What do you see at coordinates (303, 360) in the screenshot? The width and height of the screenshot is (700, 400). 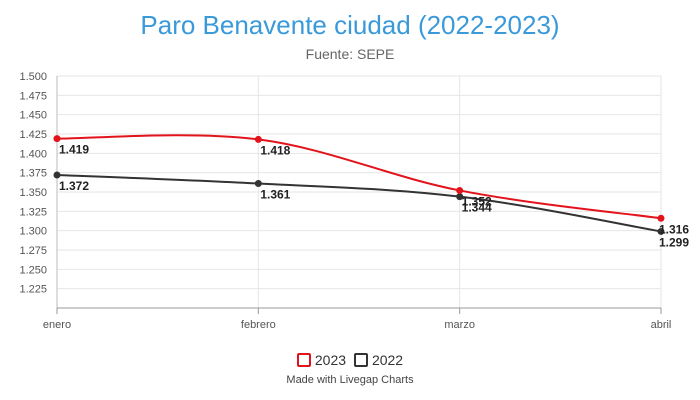 I see `legend-swatch-2023` at bounding box center [303, 360].